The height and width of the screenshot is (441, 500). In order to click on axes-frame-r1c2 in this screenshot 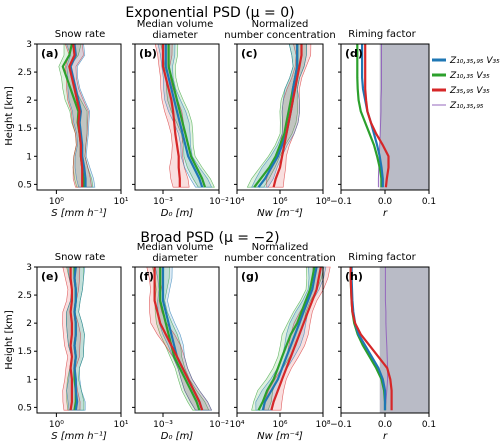, I will do `click(177, 117)`.